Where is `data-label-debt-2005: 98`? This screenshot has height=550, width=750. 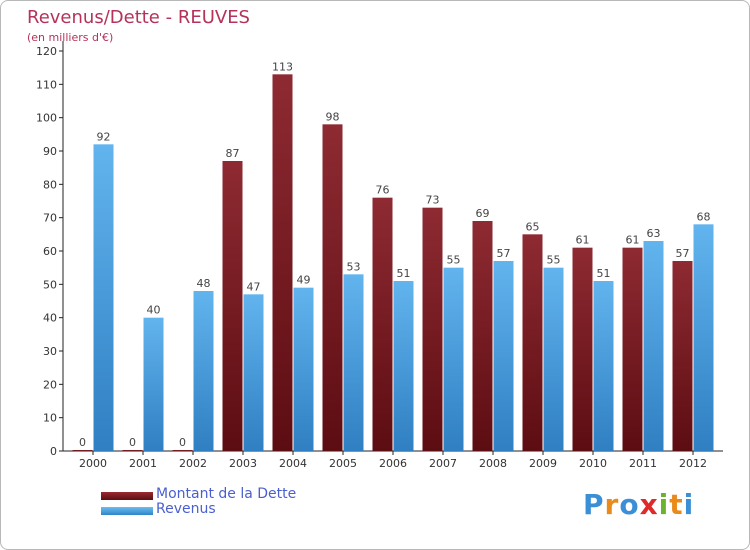 data-label-debt-2005: 98 is located at coordinates (333, 116).